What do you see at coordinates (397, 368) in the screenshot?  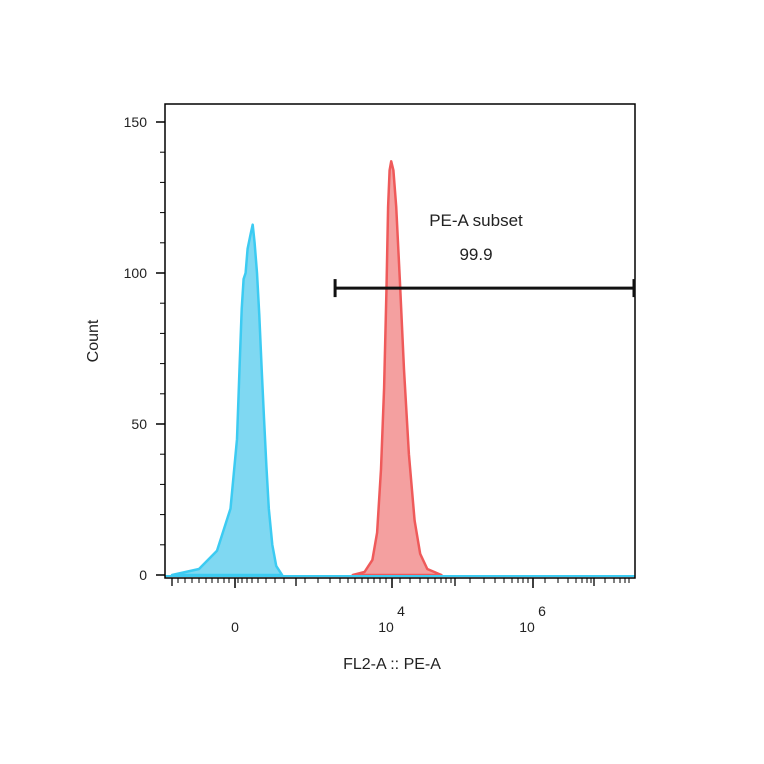 I see `histogram-stained` at bounding box center [397, 368].